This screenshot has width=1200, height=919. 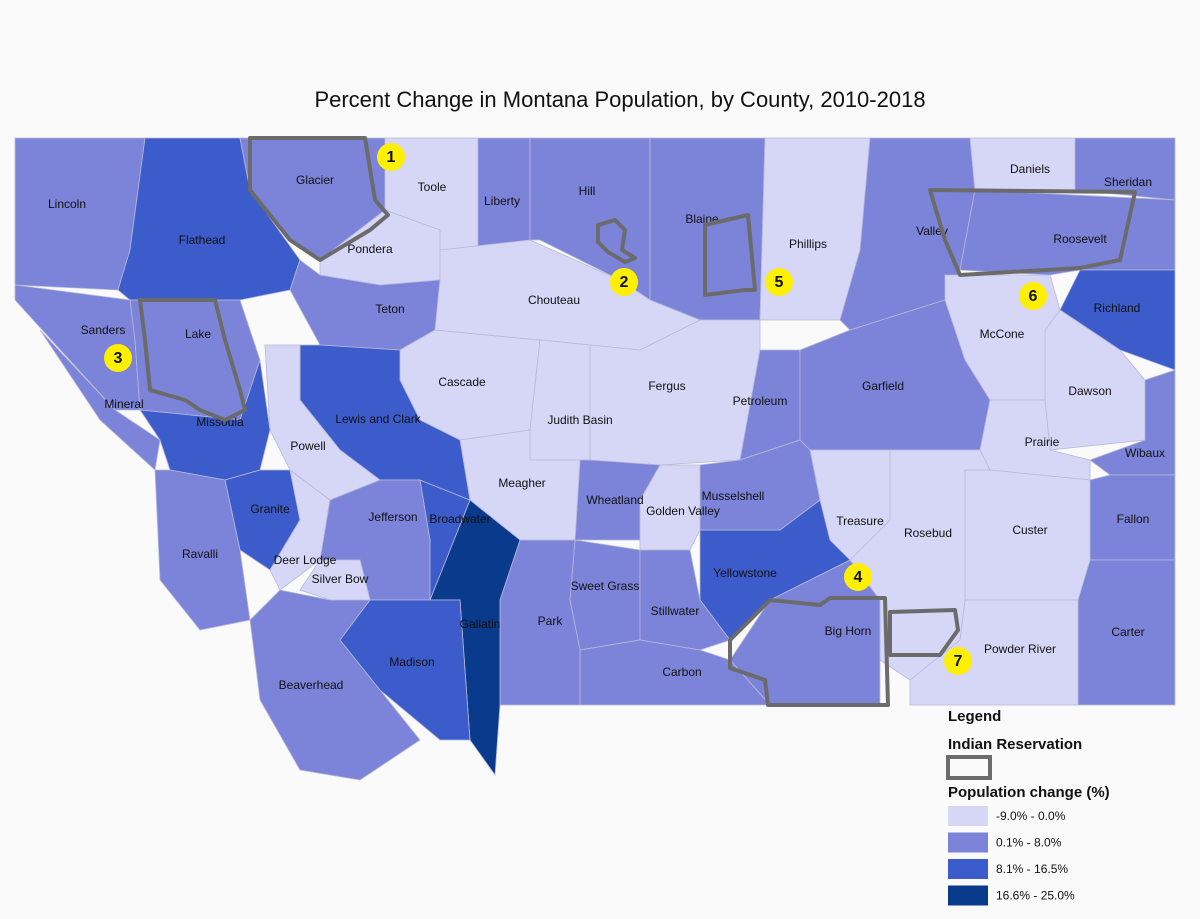 What do you see at coordinates (848, 631) in the screenshot?
I see `county-label: Big Horn` at bounding box center [848, 631].